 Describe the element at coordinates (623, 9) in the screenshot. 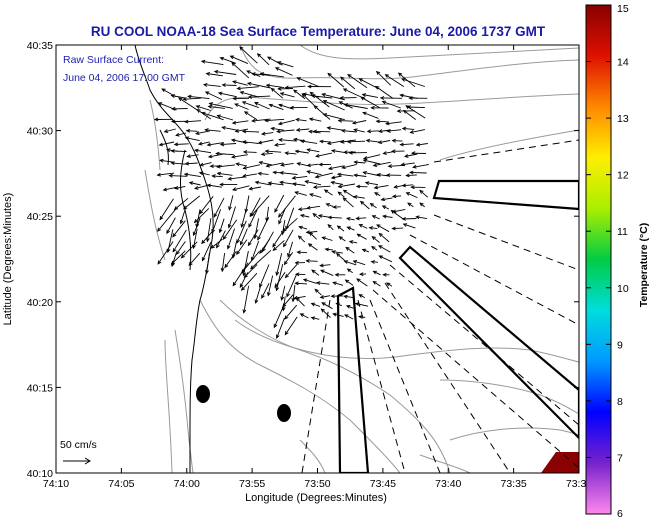

I see `colorbar-tick-label: 15` at that location.